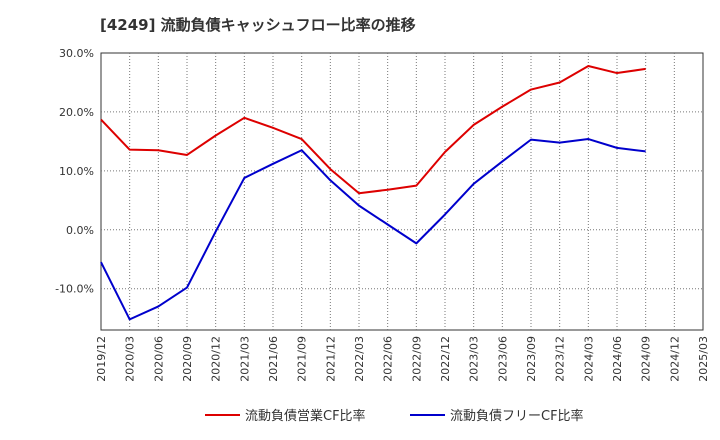 This screenshot has height=440, width=720. Describe the element at coordinates (703, 359) in the screenshot. I see `x-tick-label: 2025/03` at that location.